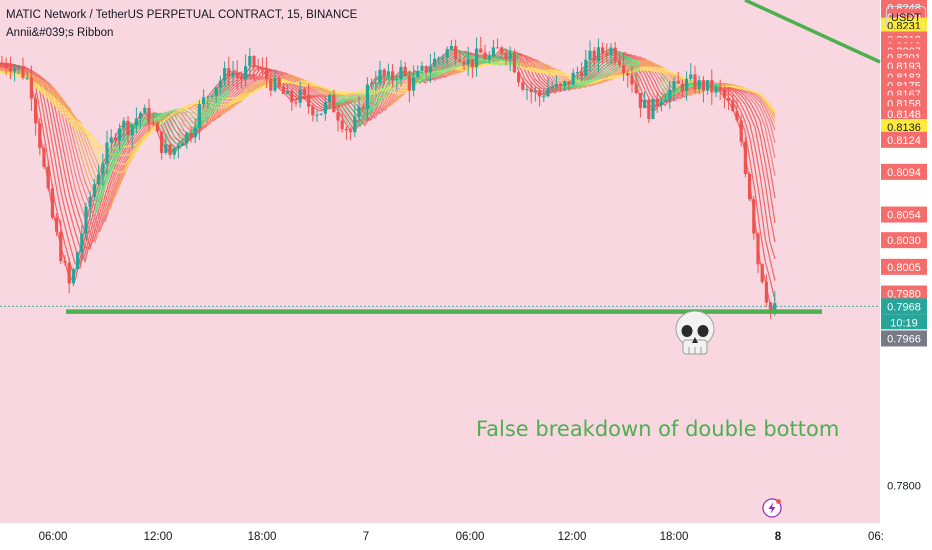 The image size is (932, 550). Describe the element at coordinates (695, 332) in the screenshot. I see `skull-icon` at that location.